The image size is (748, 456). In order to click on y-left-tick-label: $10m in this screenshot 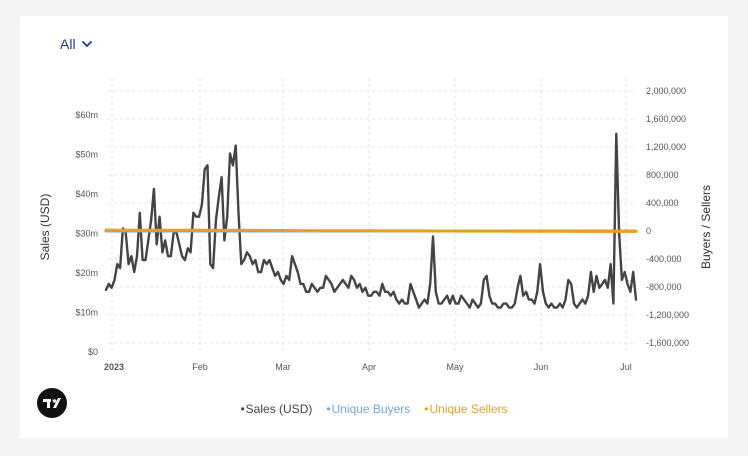, I will do `click(86, 313)`.